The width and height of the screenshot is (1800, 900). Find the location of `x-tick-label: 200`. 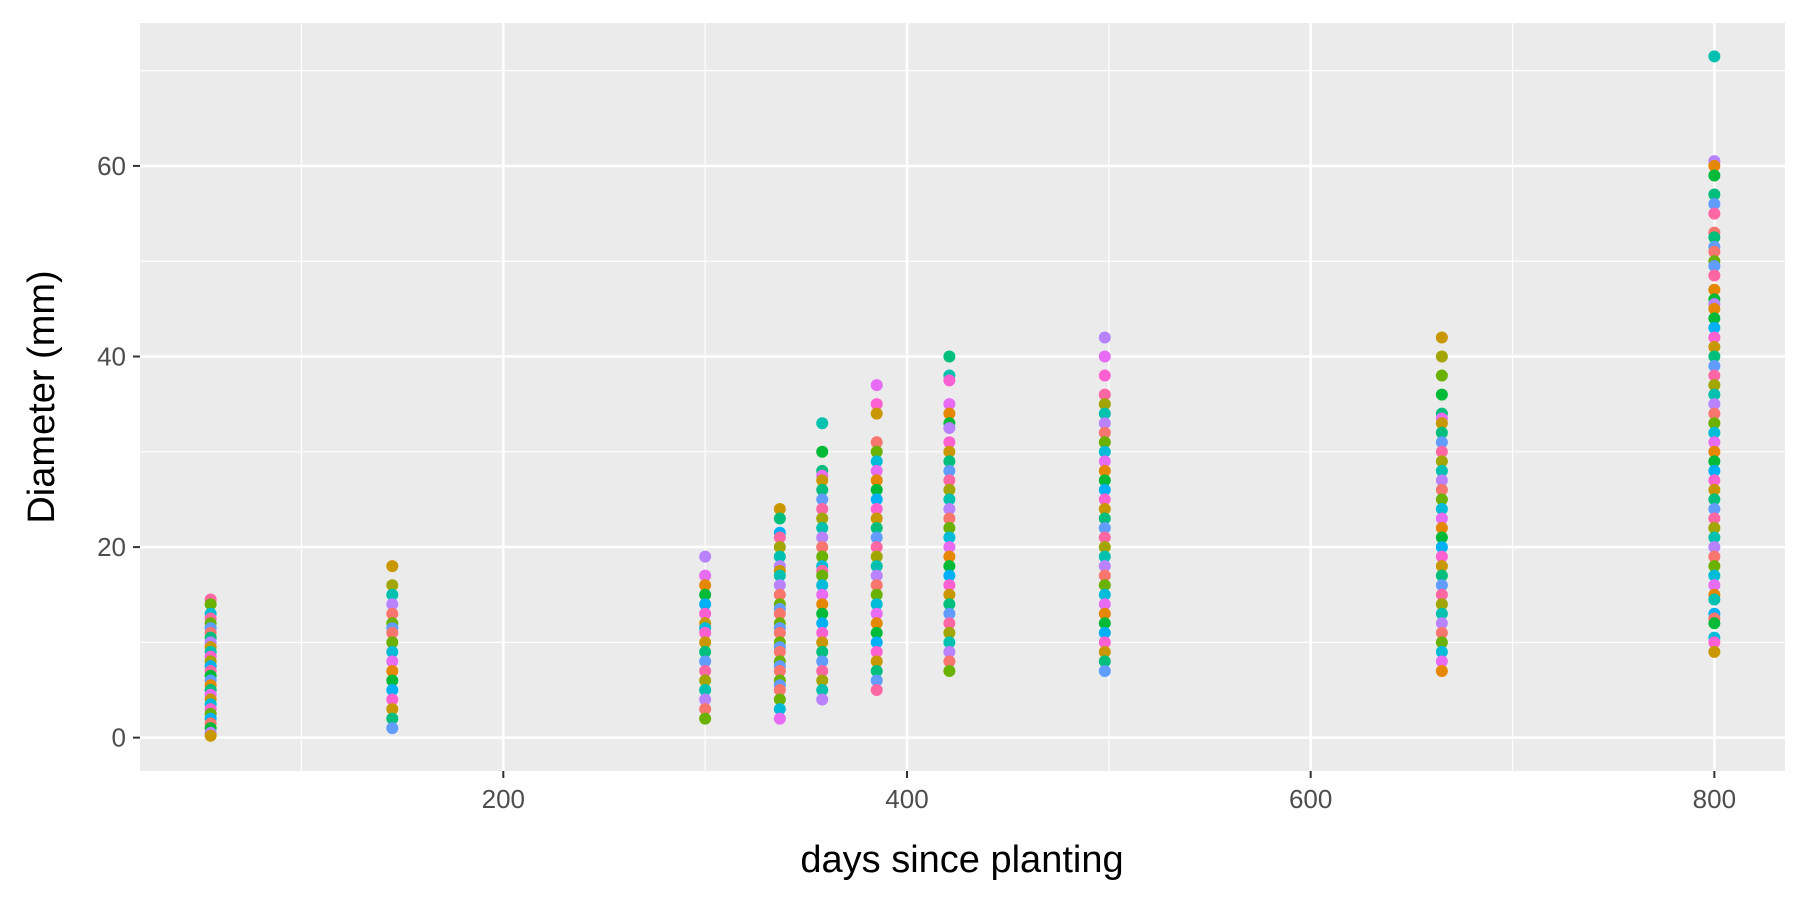

x-tick-label: 200 is located at coordinates (503, 799).